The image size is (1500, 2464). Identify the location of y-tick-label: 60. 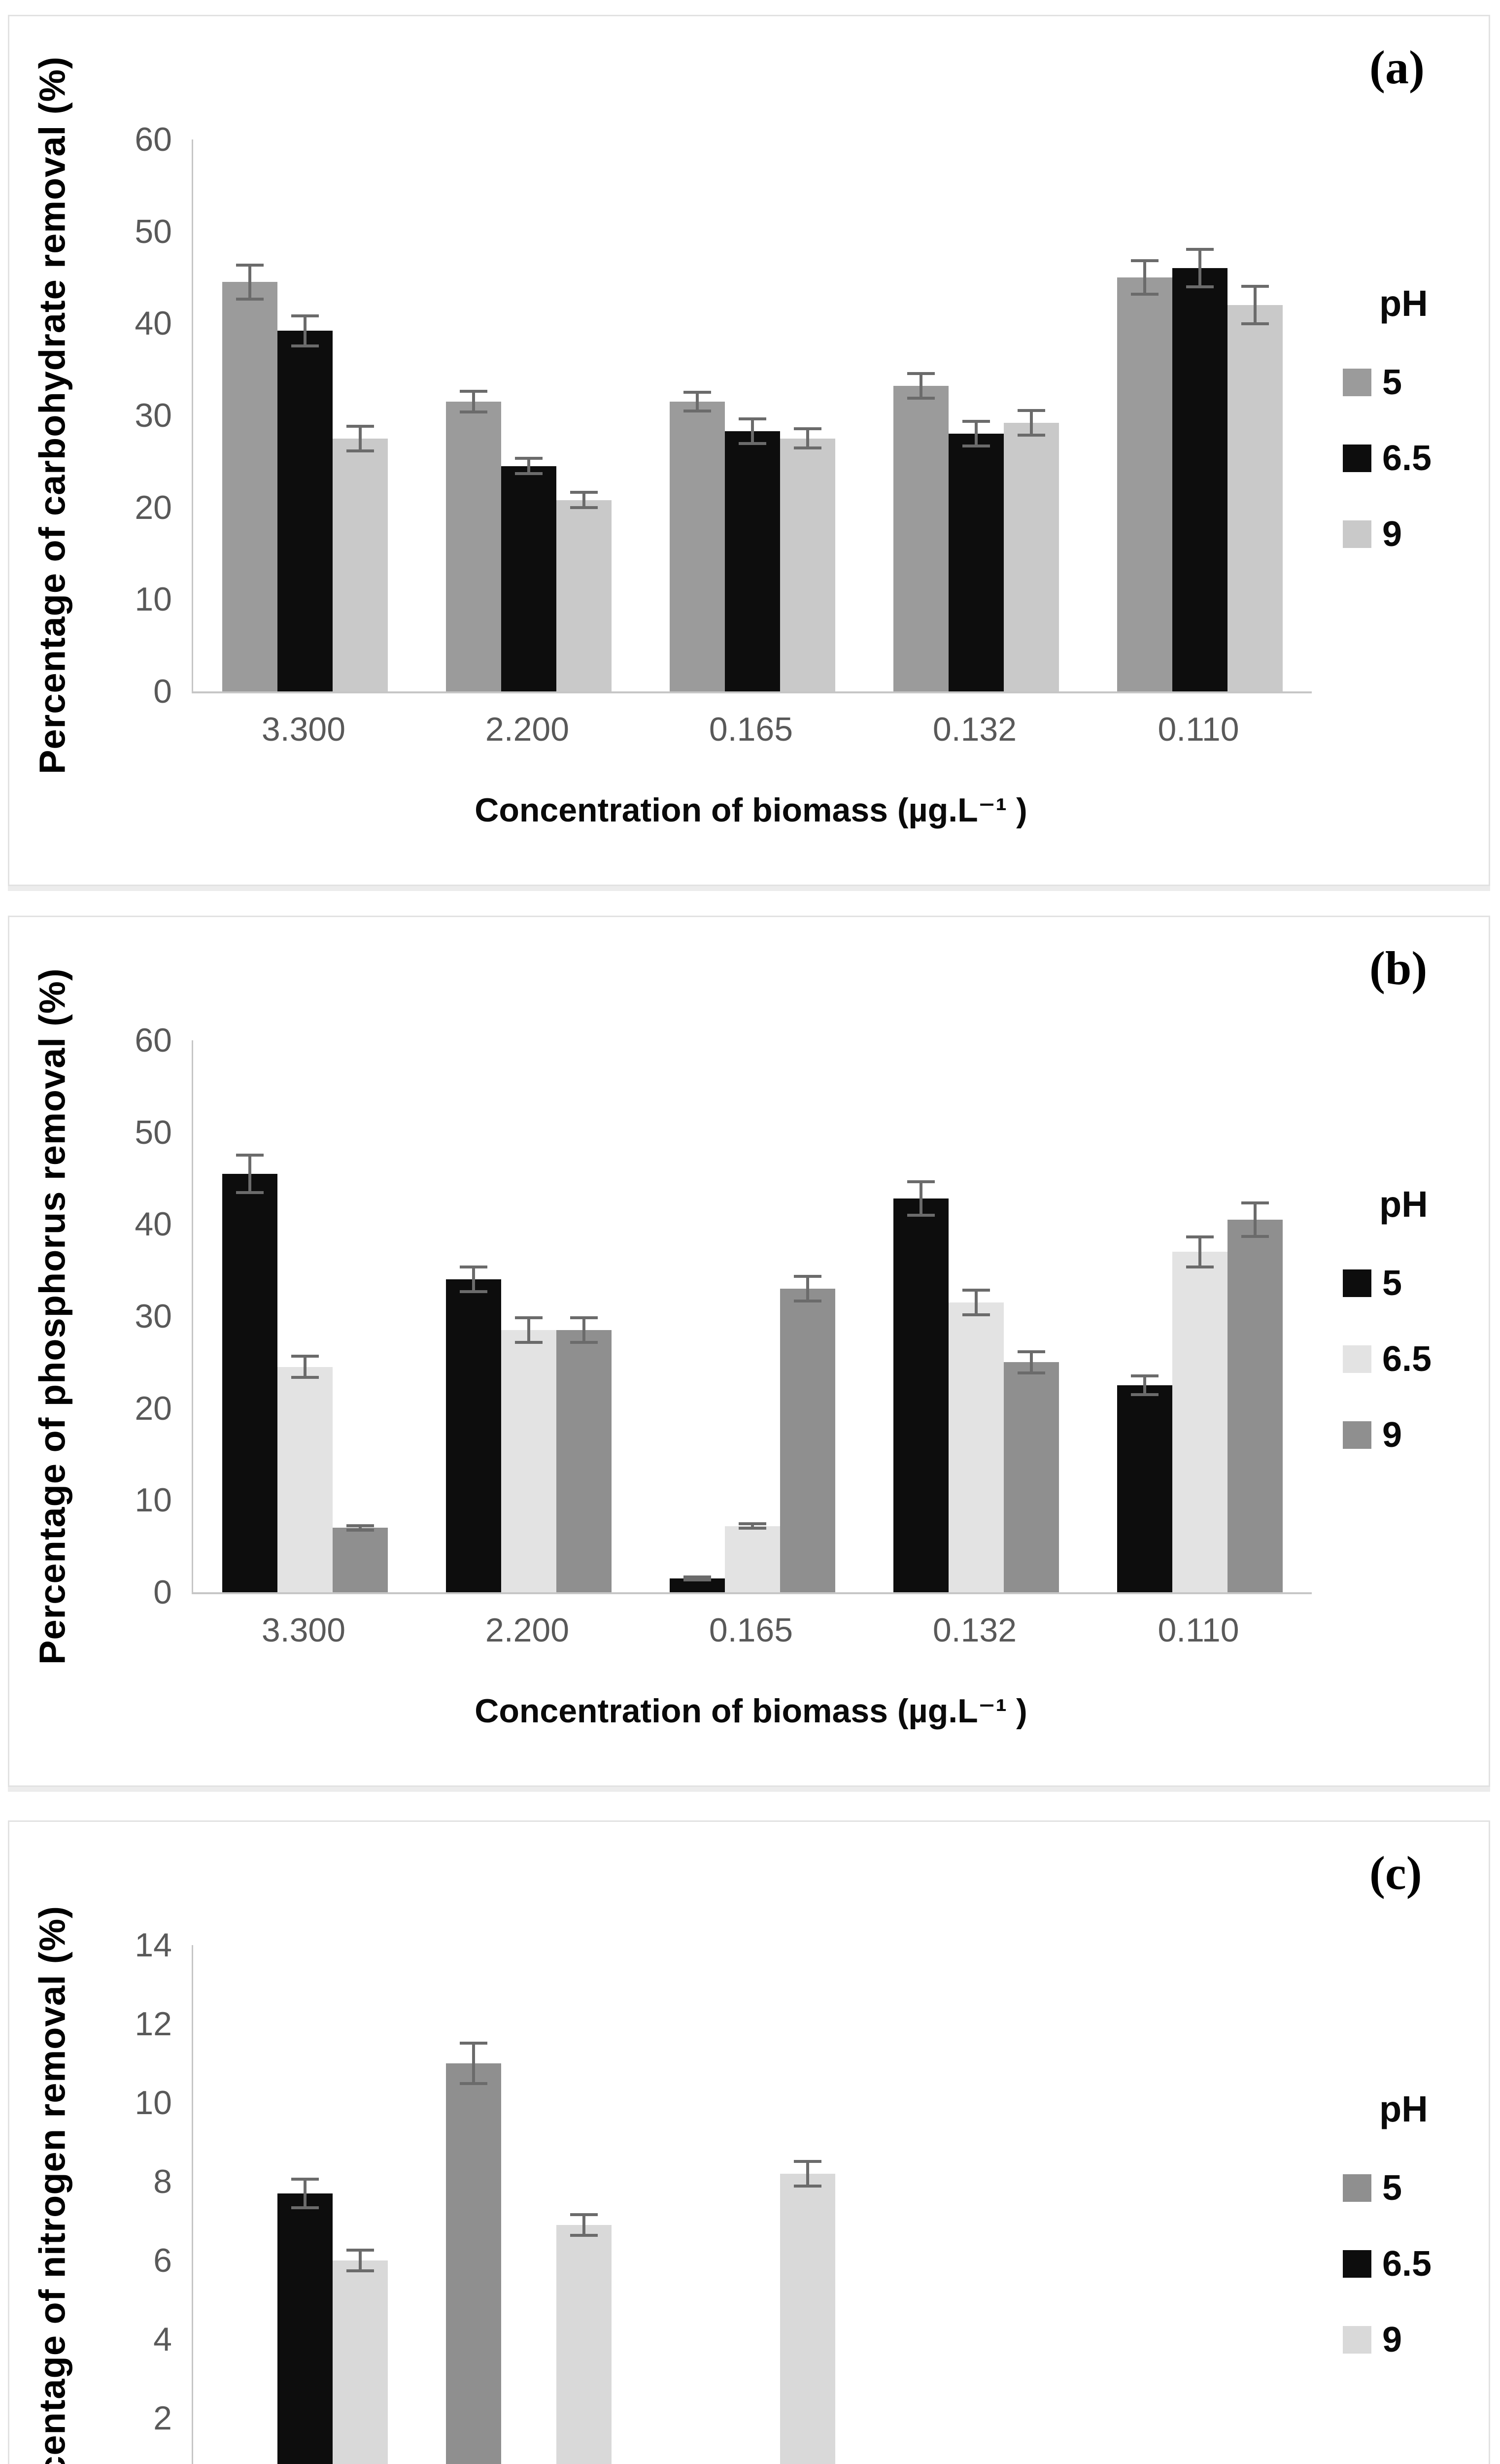
(153, 1040).